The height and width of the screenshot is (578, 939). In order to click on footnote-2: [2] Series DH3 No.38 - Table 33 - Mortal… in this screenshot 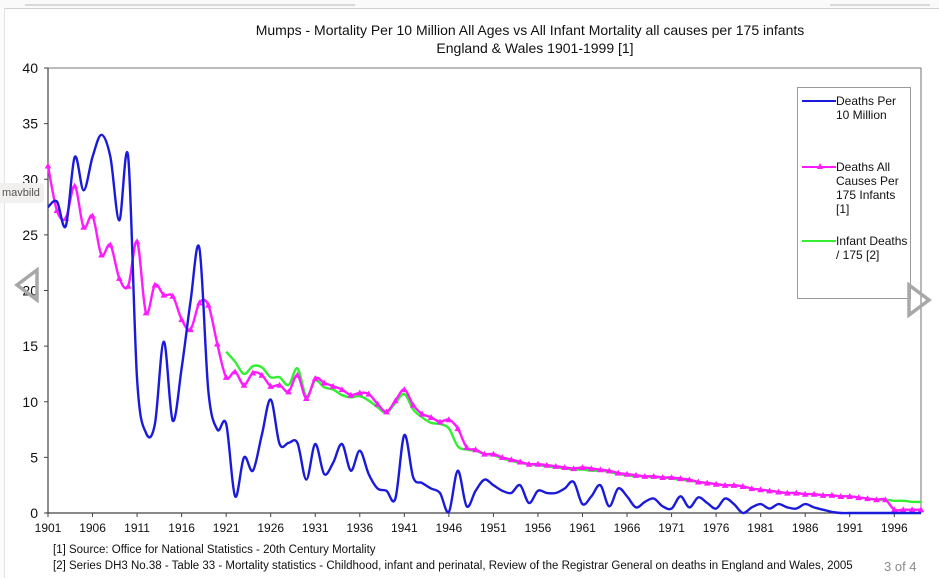, I will do `click(453, 566)`.